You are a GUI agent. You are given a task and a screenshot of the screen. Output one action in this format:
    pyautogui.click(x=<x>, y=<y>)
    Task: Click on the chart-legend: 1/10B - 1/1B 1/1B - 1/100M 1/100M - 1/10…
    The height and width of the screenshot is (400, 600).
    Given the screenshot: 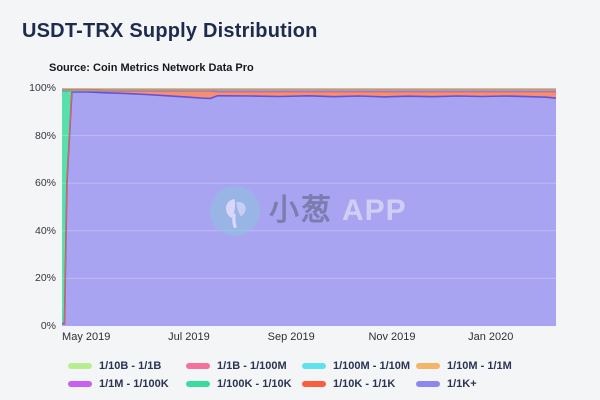 What is the action you would take?
    pyautogui.click(x=300, y=374)
    